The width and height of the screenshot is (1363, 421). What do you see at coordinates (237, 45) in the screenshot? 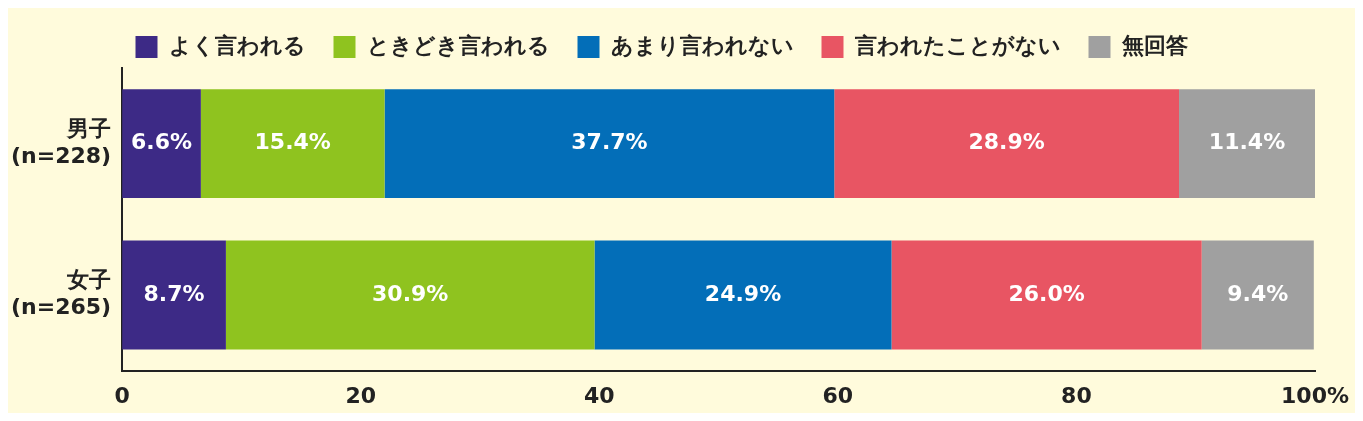
I see `legend-label: よく言われる` at bounding box center [237, 45].